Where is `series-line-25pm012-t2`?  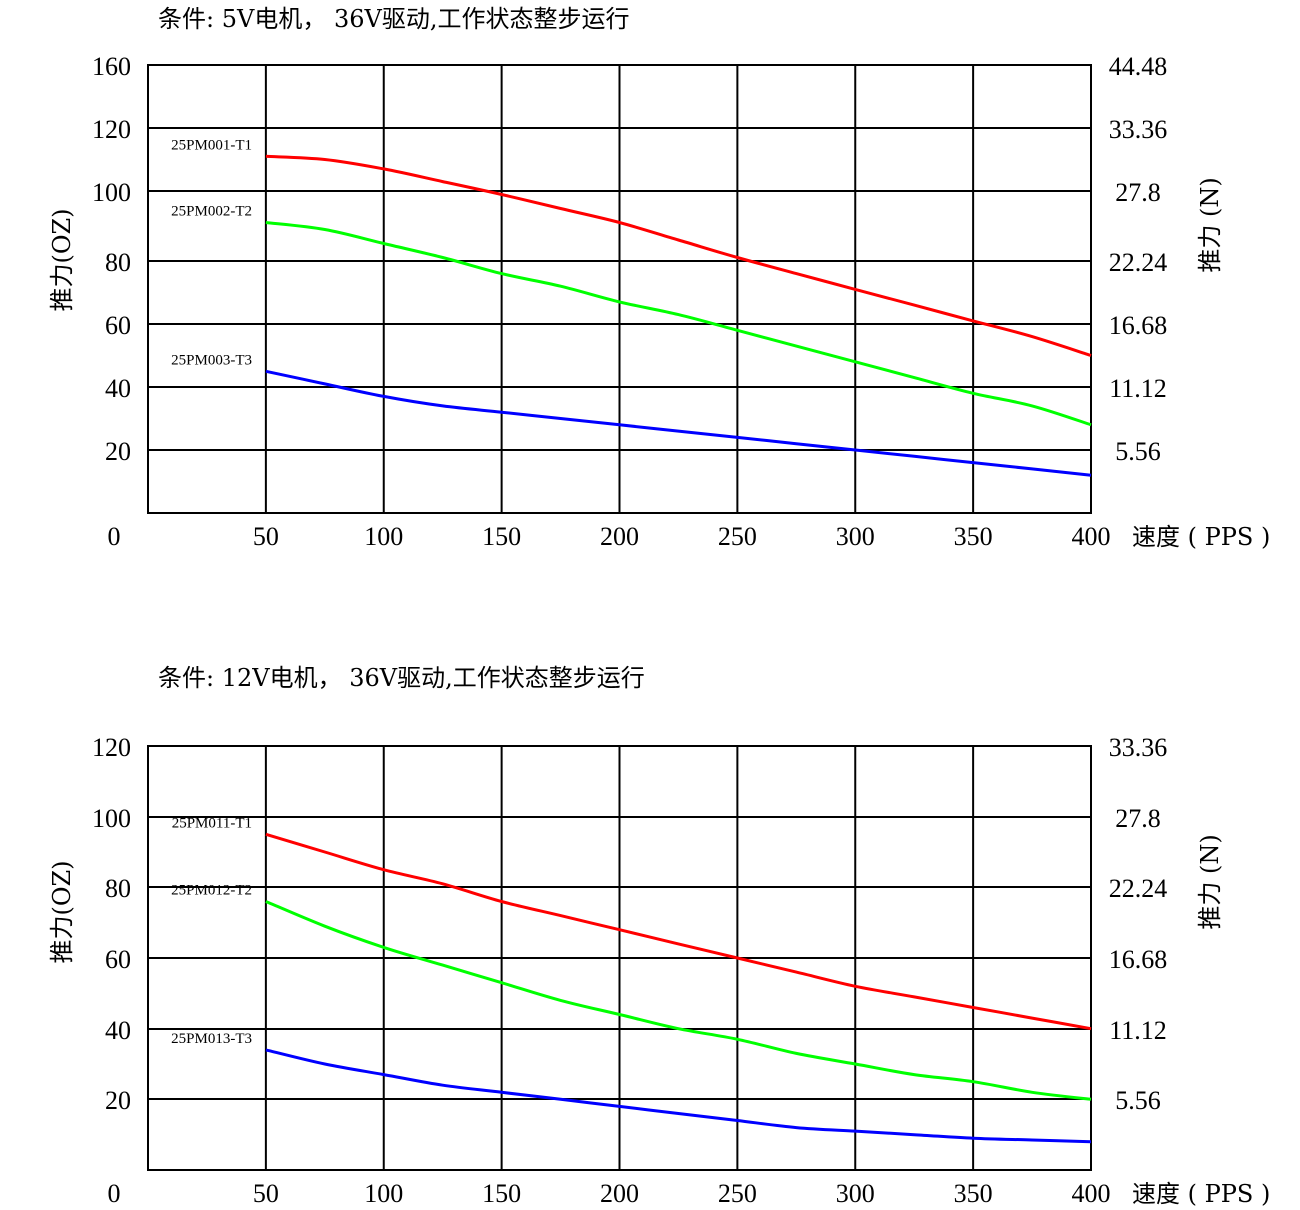 series-line-25pm012-t2 is located at coordinates (678, 1000).